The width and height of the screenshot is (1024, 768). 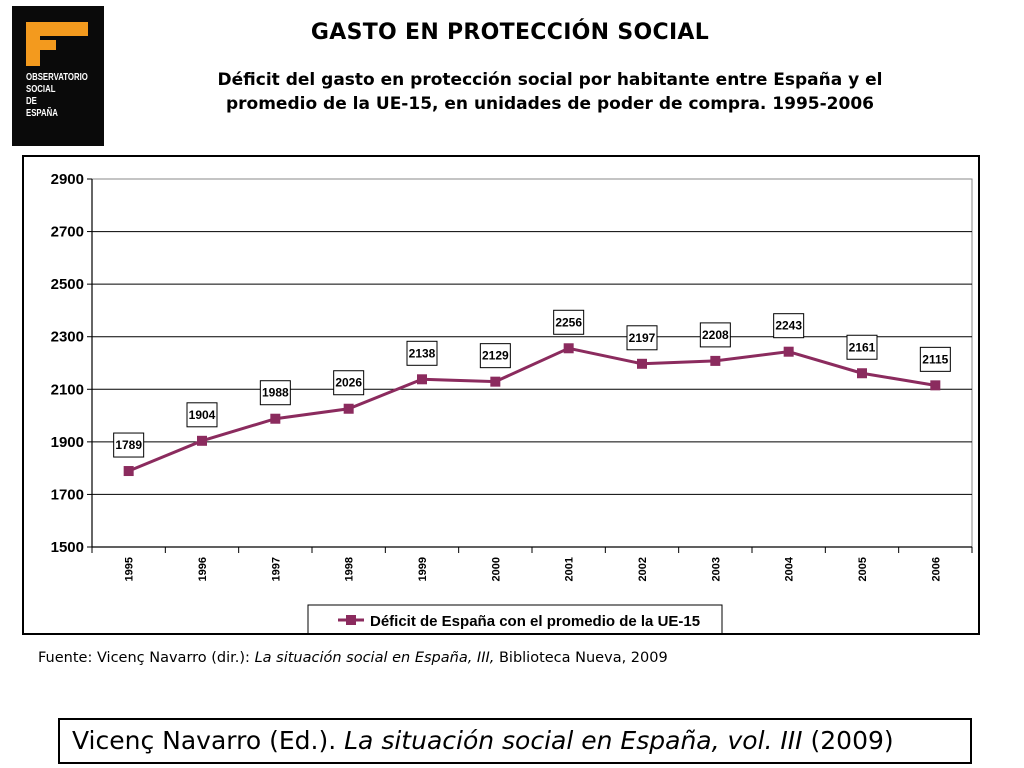 I want to click on x-tick-label: 2002, so click(x=643, y=569).